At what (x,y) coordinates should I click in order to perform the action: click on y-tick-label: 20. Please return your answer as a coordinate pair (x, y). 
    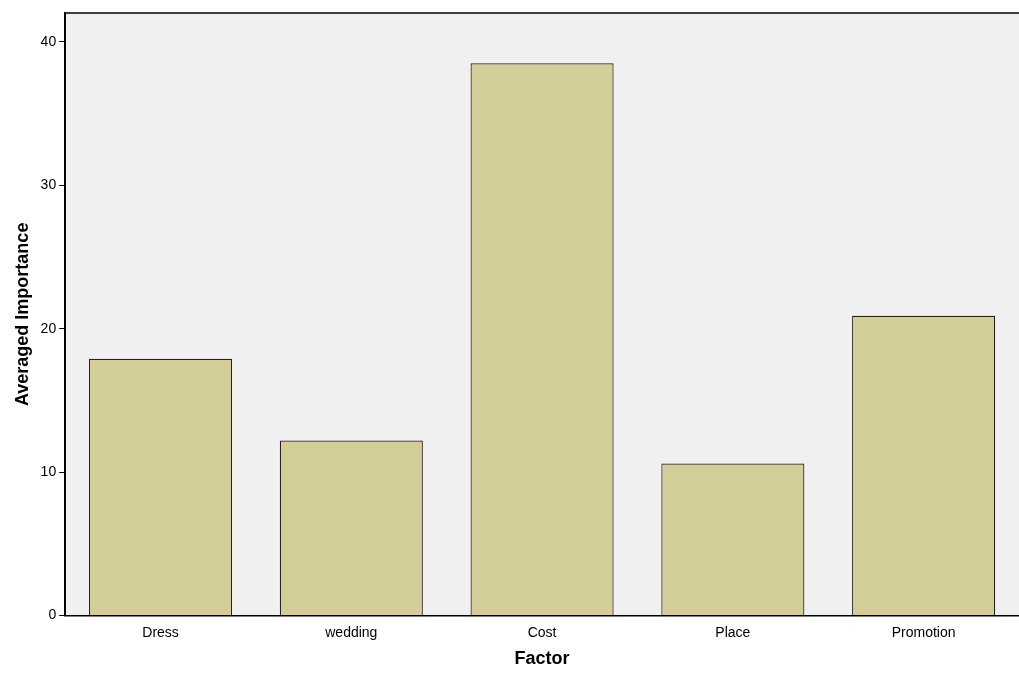
    Looking at the image, I should click on (48, 327).